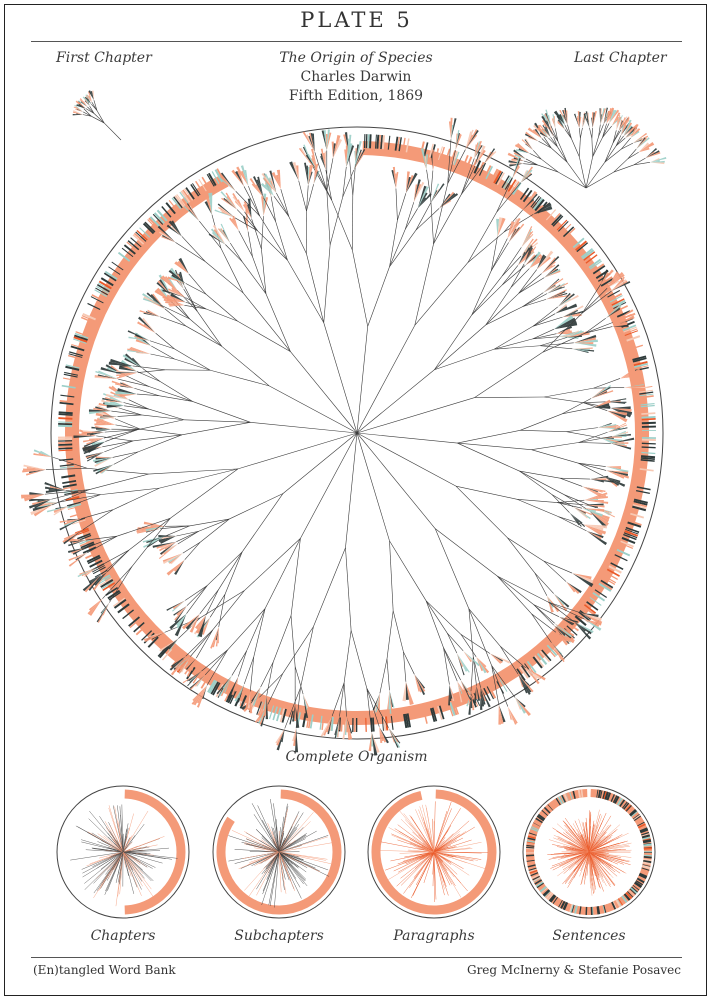 Image resolution: width=713 pixels, height=1002 pixels. Describe the element at coordinates (587, 148) in the screenshot. I see `last-chapter-tree` at that location.